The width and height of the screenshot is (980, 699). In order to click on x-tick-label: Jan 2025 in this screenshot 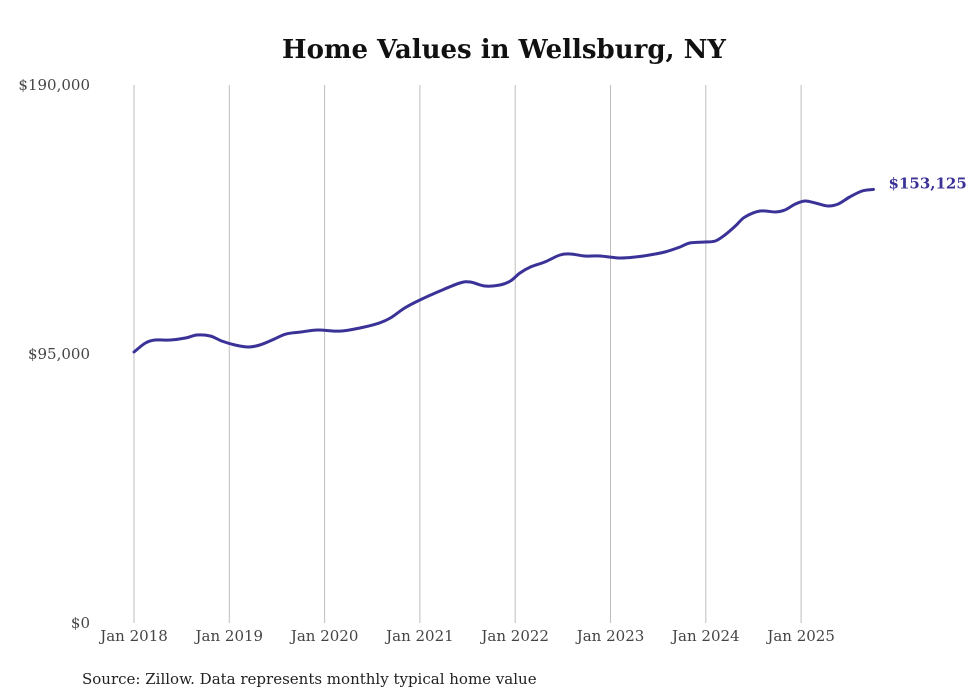, I will do `click(800, 636)`.